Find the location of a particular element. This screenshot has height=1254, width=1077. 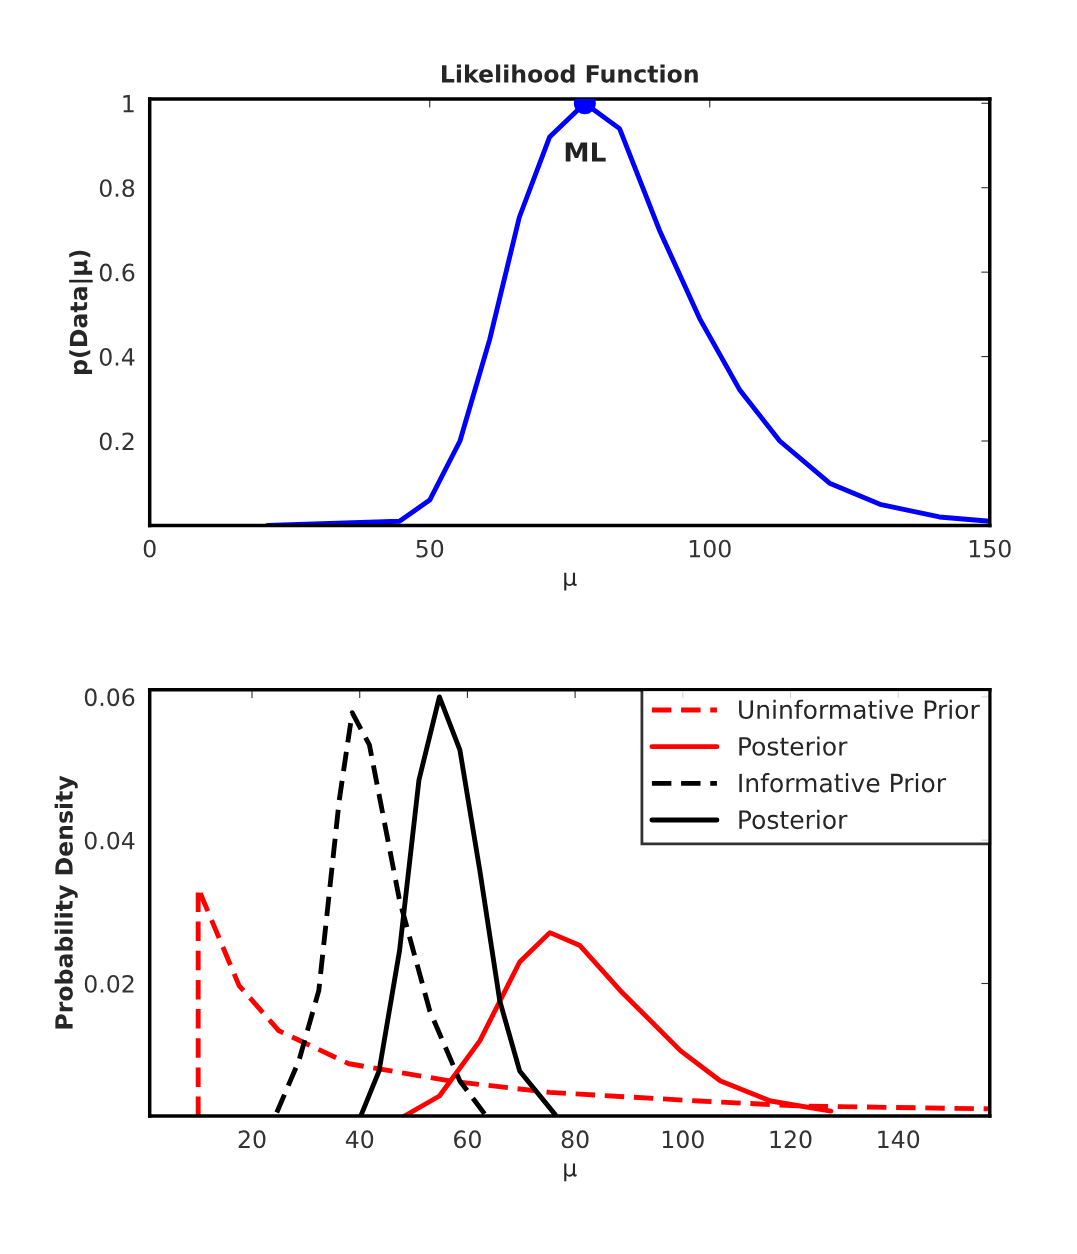

annotation: ML is located at coordinates (585, 152).